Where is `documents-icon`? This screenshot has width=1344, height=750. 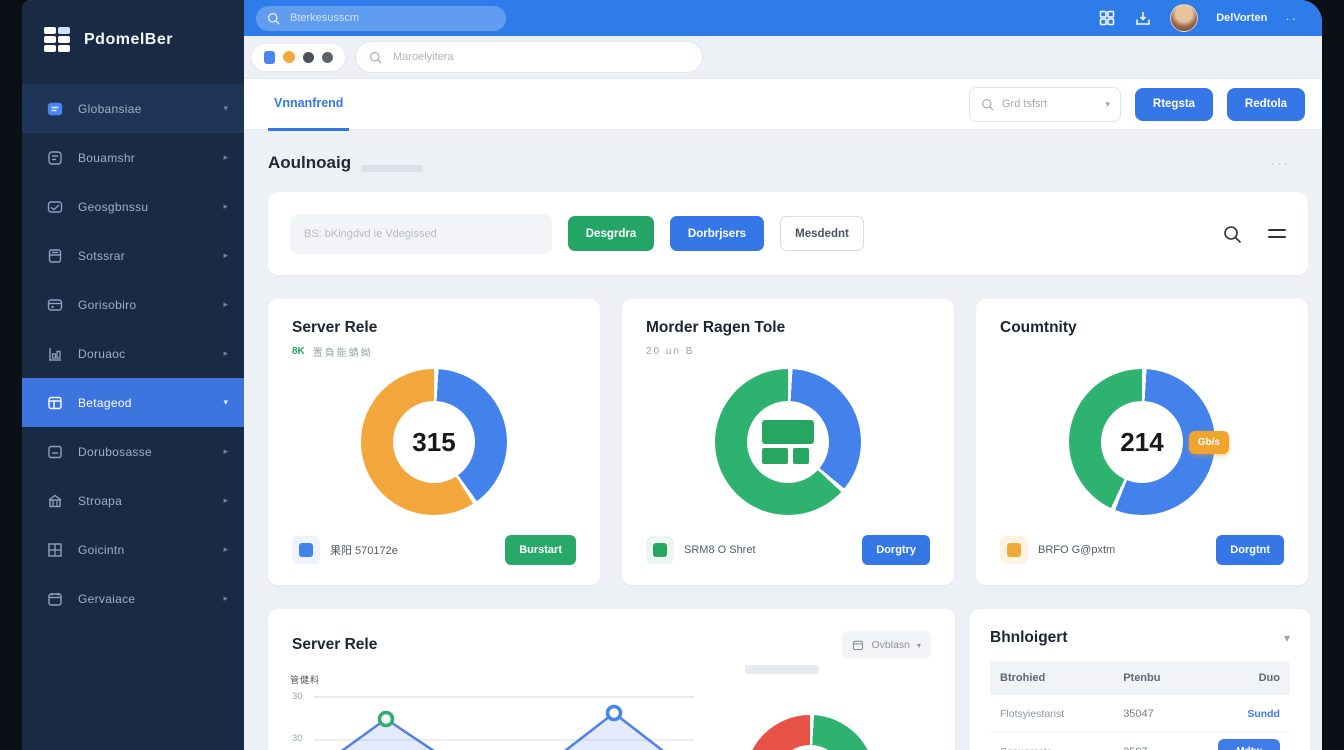 documents-icon is located at coordinates (55, 158).